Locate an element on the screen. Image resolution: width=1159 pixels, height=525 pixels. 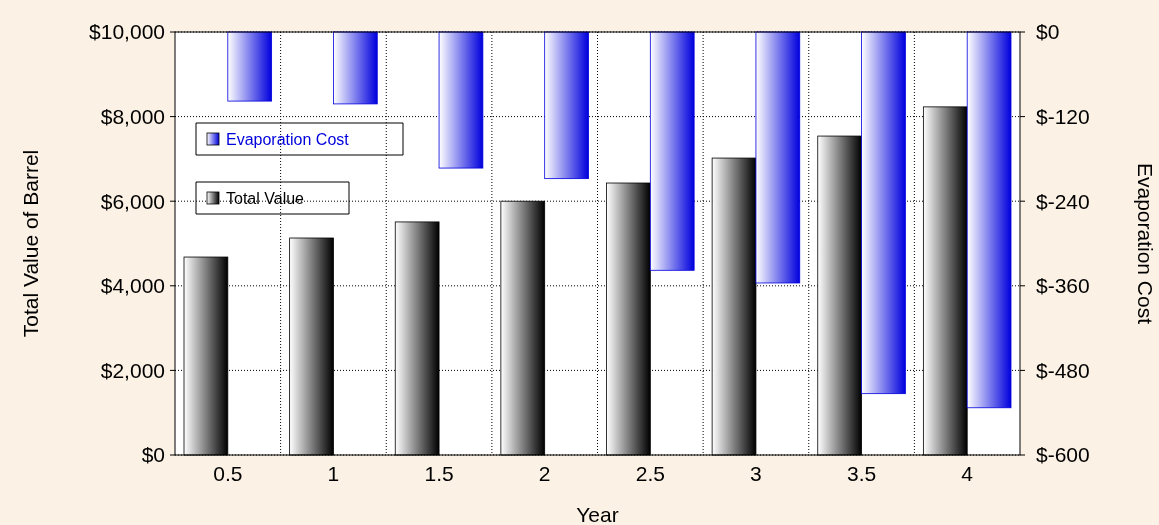
y2-tick-label: $-120 is located at coordinates (1063, 116).